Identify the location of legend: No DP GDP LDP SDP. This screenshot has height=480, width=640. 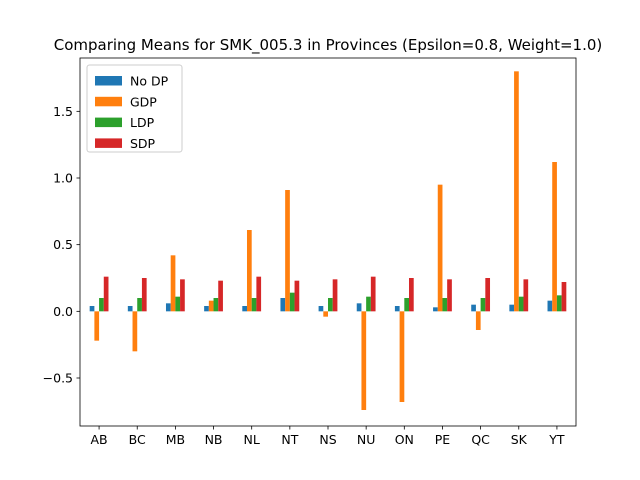
(134, 108).